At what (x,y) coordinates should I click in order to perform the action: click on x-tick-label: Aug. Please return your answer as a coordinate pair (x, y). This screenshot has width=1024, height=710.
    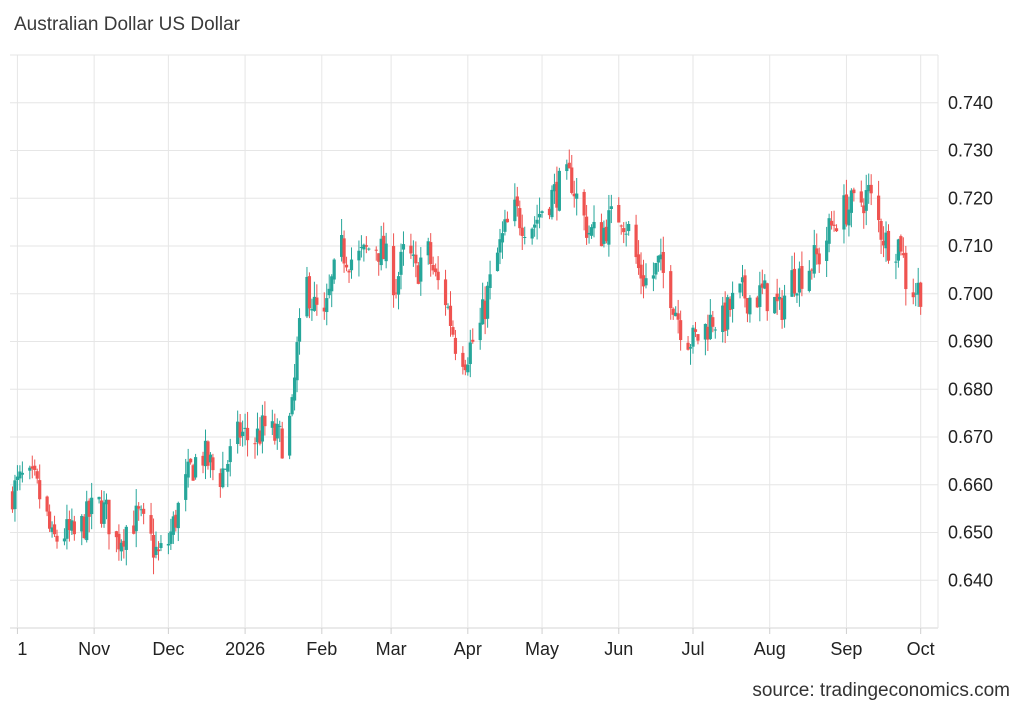
    Looking at the image, I should click on (770, 649).